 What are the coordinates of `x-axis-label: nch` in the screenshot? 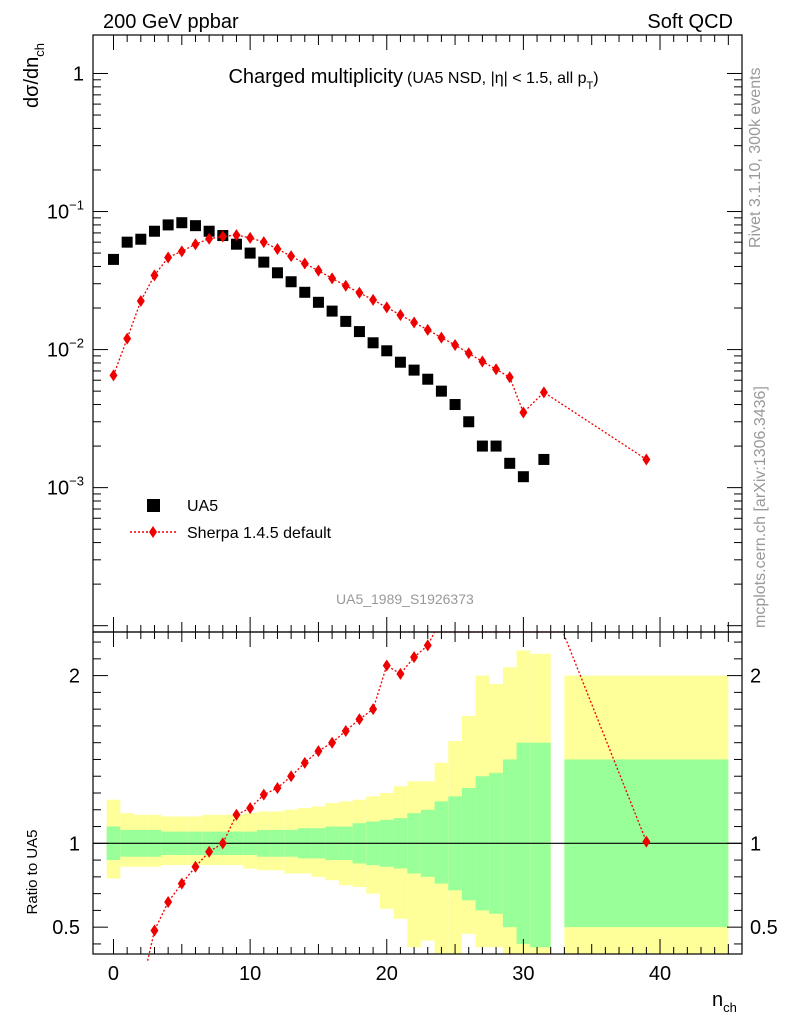 It's located at (724, 1002).